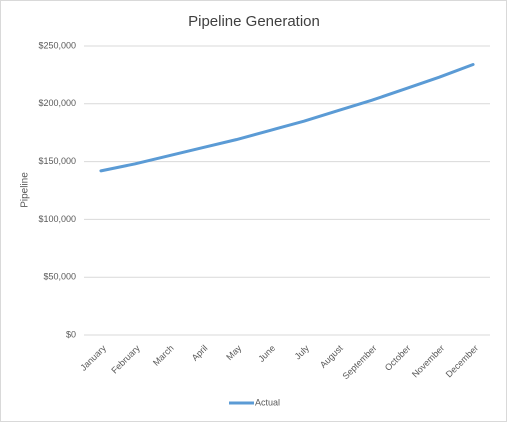 The height and width of the screenshot is (427, 512). I want to click on y-tick-label: $200,000, so click(57, 103).